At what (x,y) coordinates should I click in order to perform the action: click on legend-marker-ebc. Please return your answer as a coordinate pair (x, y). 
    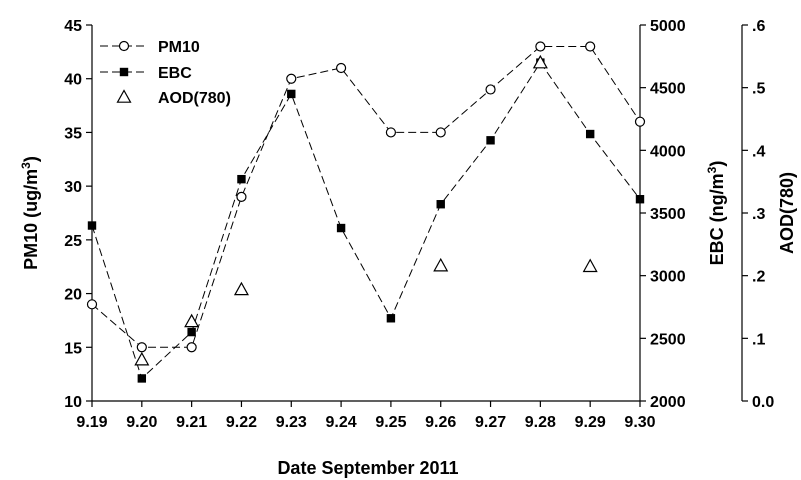
    Looking at the image, I should click on (124, 72).